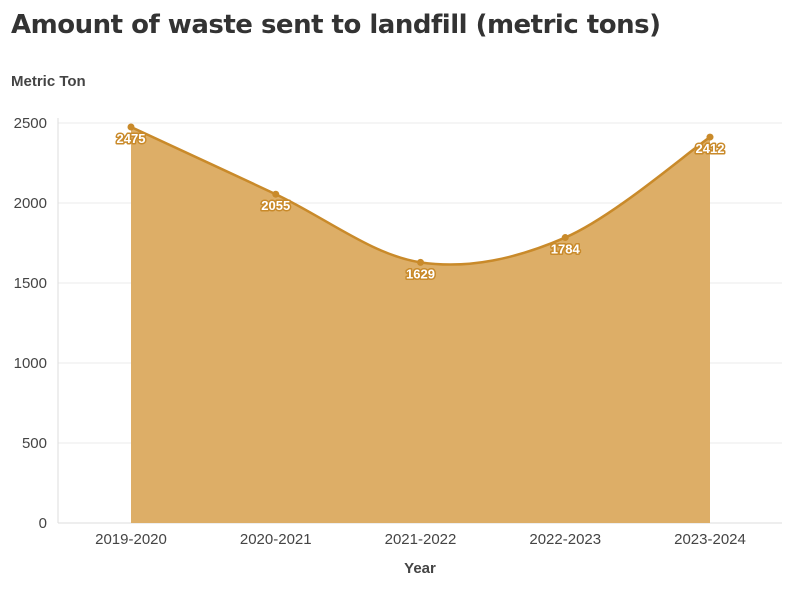  I want to click on x-tick-label: 2021-2022, so click(421, 539).